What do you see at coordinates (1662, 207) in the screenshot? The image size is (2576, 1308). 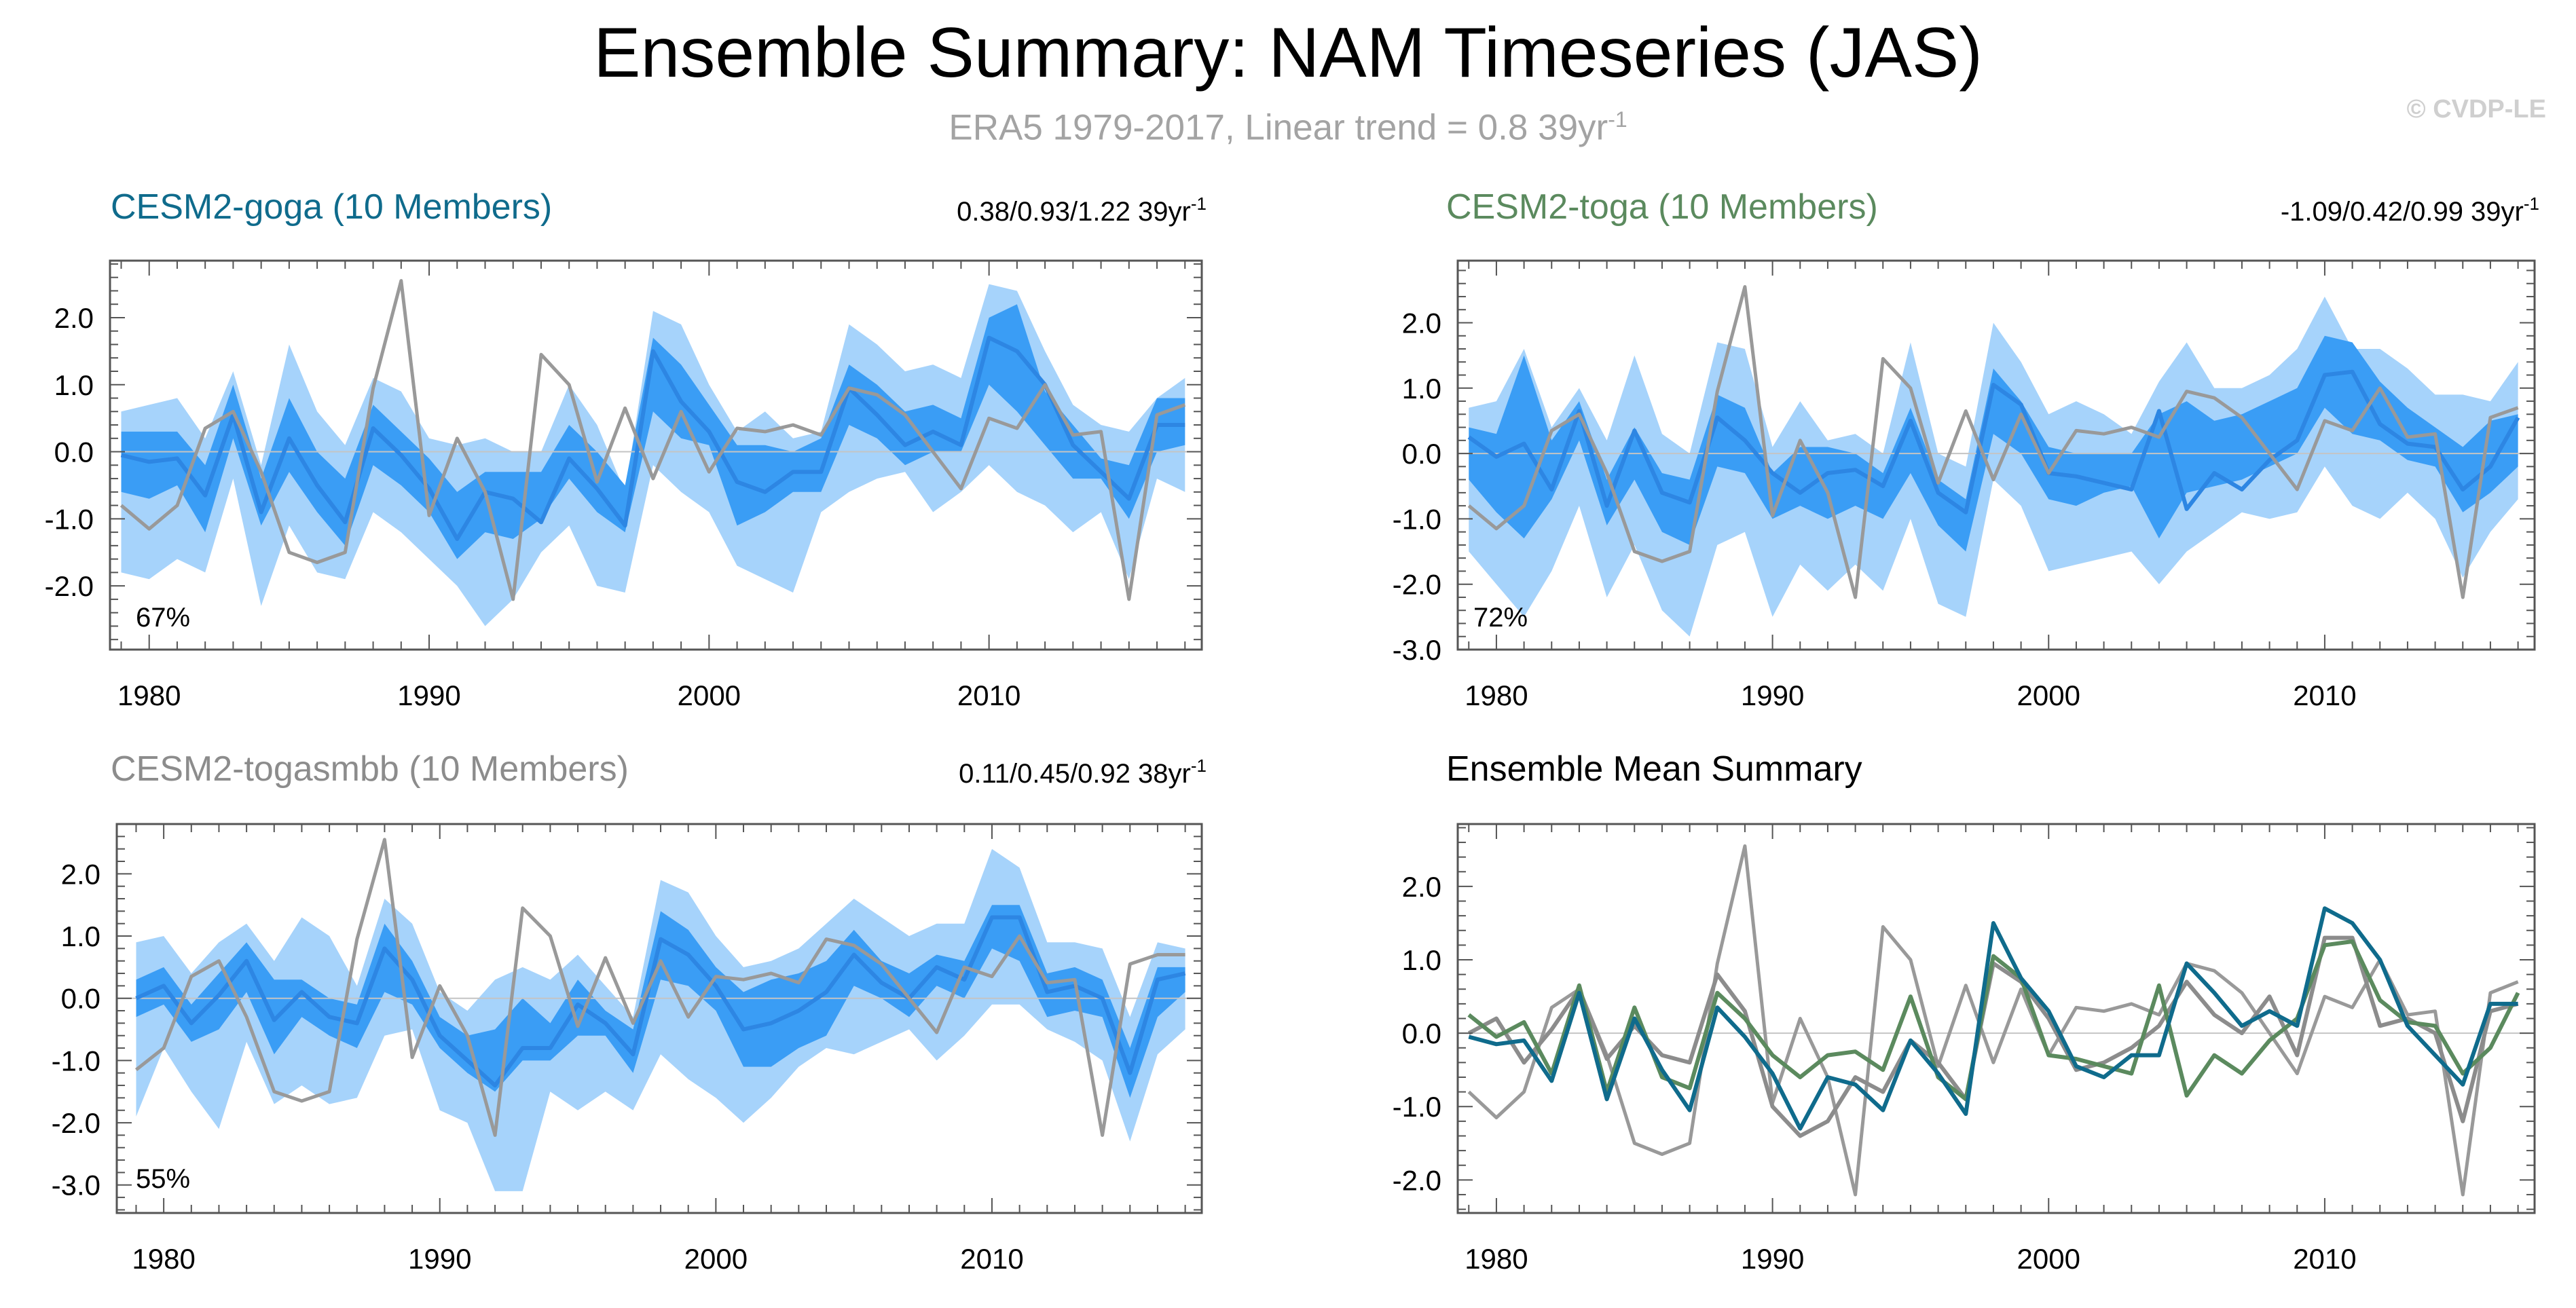 I see `panel-title: CESM2-toga (10 Members)` at bounding box center [1662, 207].